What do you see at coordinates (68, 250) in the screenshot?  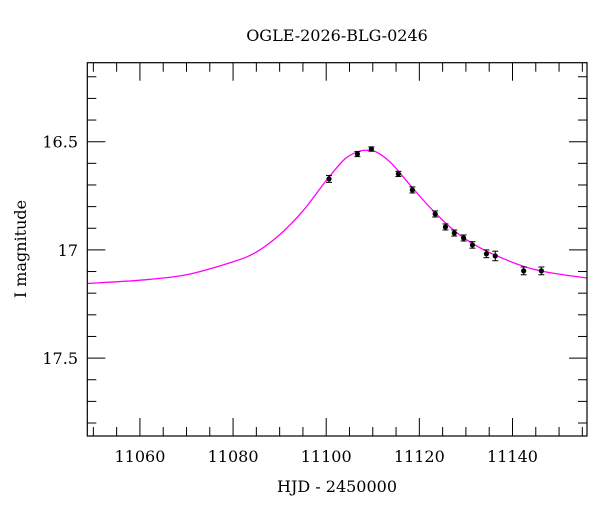 I see `y-tick-label: 17` at bounding box center [68, 250].